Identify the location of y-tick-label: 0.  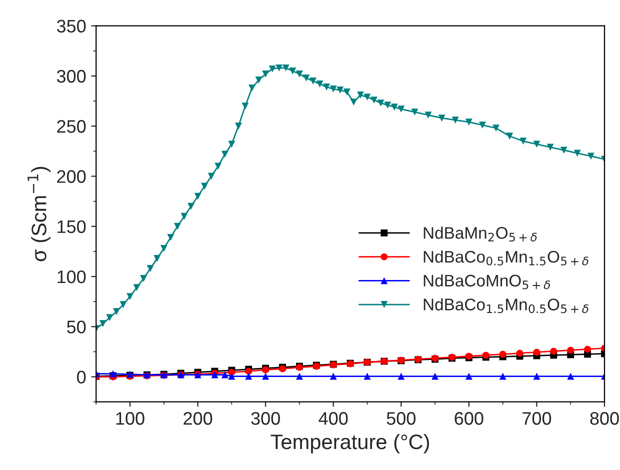
(81, 377).